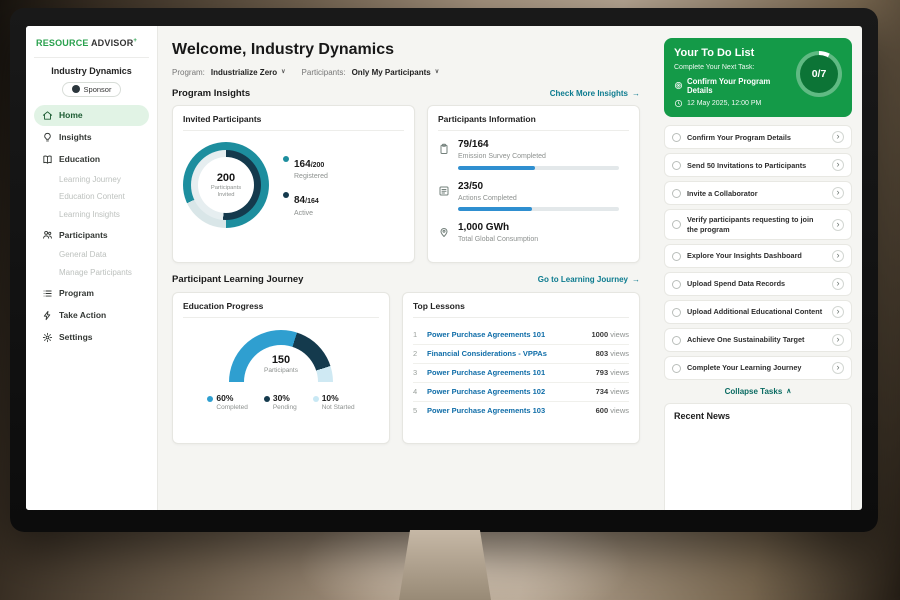 This screenshot has width=900, height=600. Describe the element at coordinates (588, 280) in the screenshot. I see `go-to-learning-journey-link: Go to Learning Journey →` at that location.